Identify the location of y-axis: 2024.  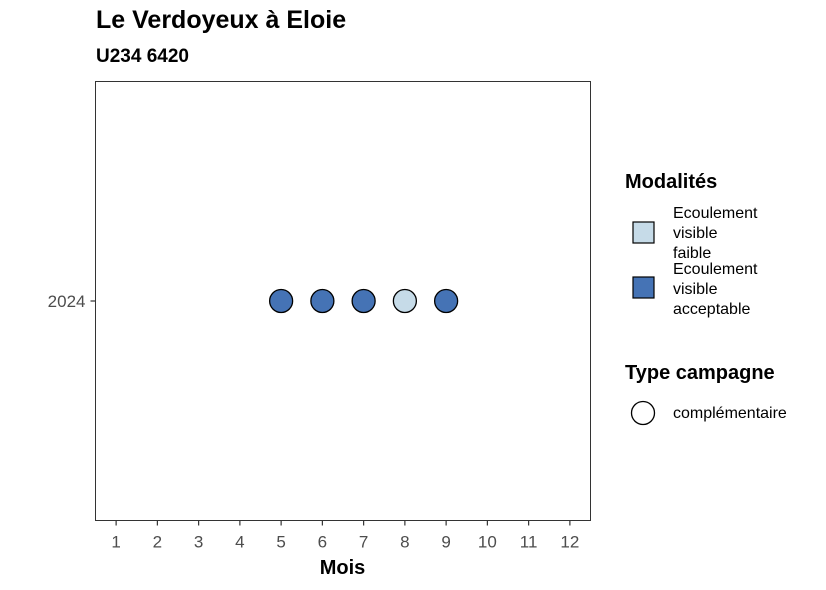
(72, 301).